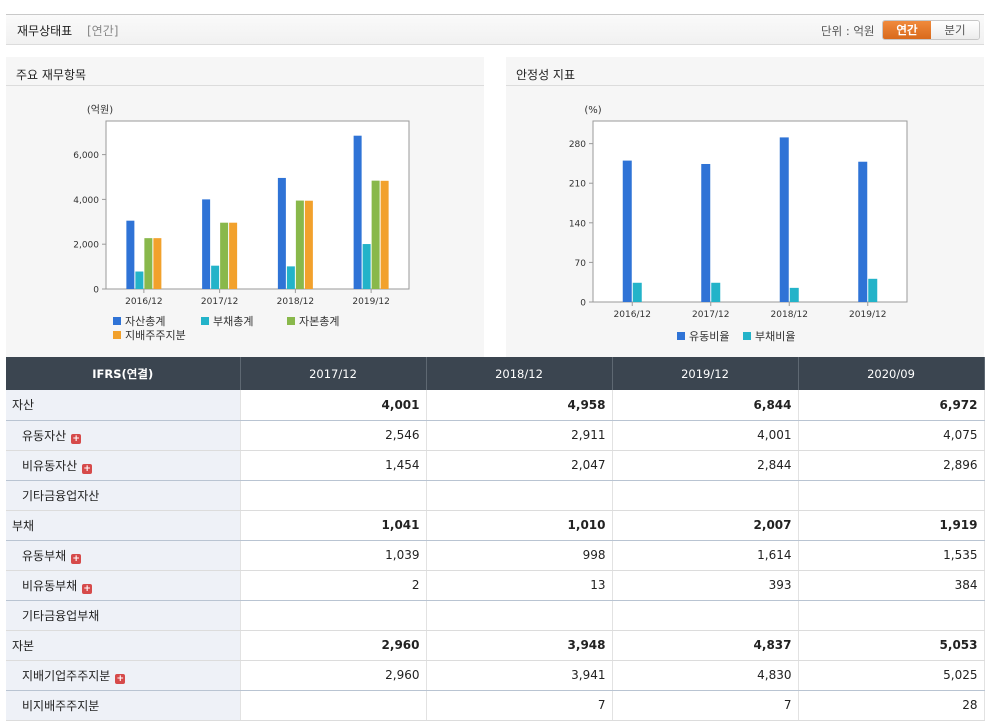 This screenshot has width=992, height=728. What do you see at coordinates (123, 525) in the screenshot?
I see `row-label: 부채` at bounding box center [123, 525].